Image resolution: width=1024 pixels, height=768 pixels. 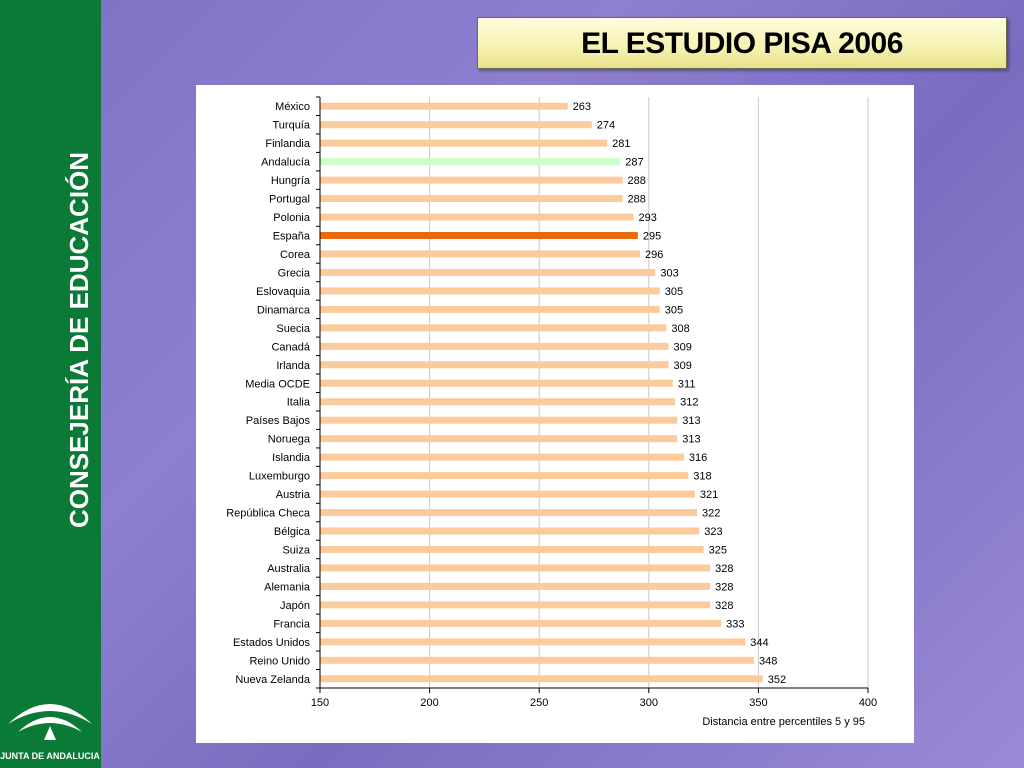 I want to click on slide-title: EL ESTUDIO PISA 2006, so click(x=742, y=43).